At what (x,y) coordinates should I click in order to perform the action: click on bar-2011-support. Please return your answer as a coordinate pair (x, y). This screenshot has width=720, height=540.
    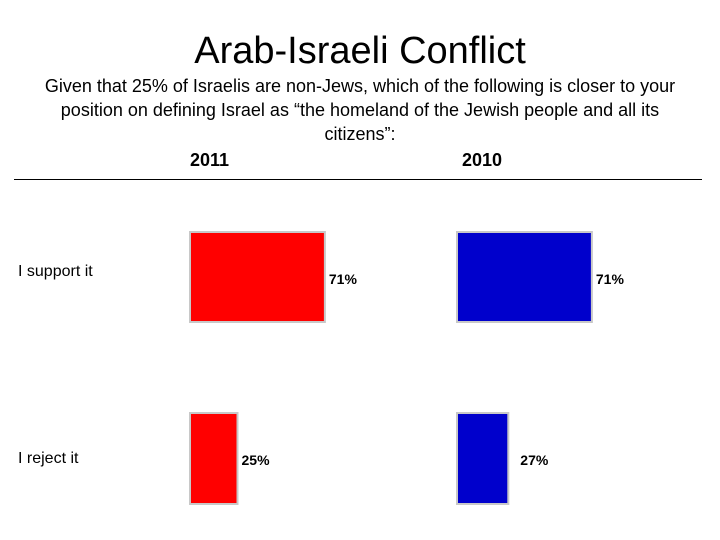
    Looking at the image, I should click on (257, 277).